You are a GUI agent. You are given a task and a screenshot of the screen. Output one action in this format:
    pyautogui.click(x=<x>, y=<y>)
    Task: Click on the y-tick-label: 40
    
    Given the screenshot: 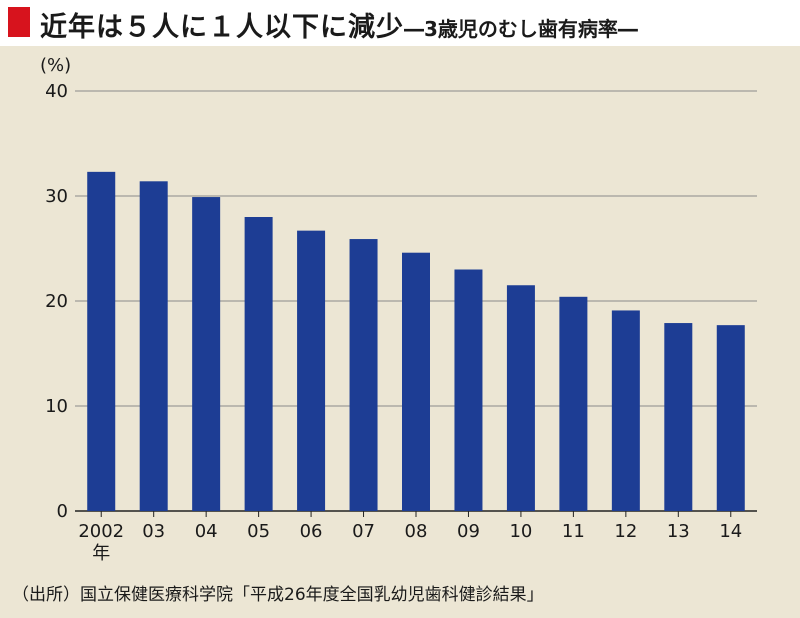 What is the action you would take?
    pyautogui.click(x=56, y=91)
    